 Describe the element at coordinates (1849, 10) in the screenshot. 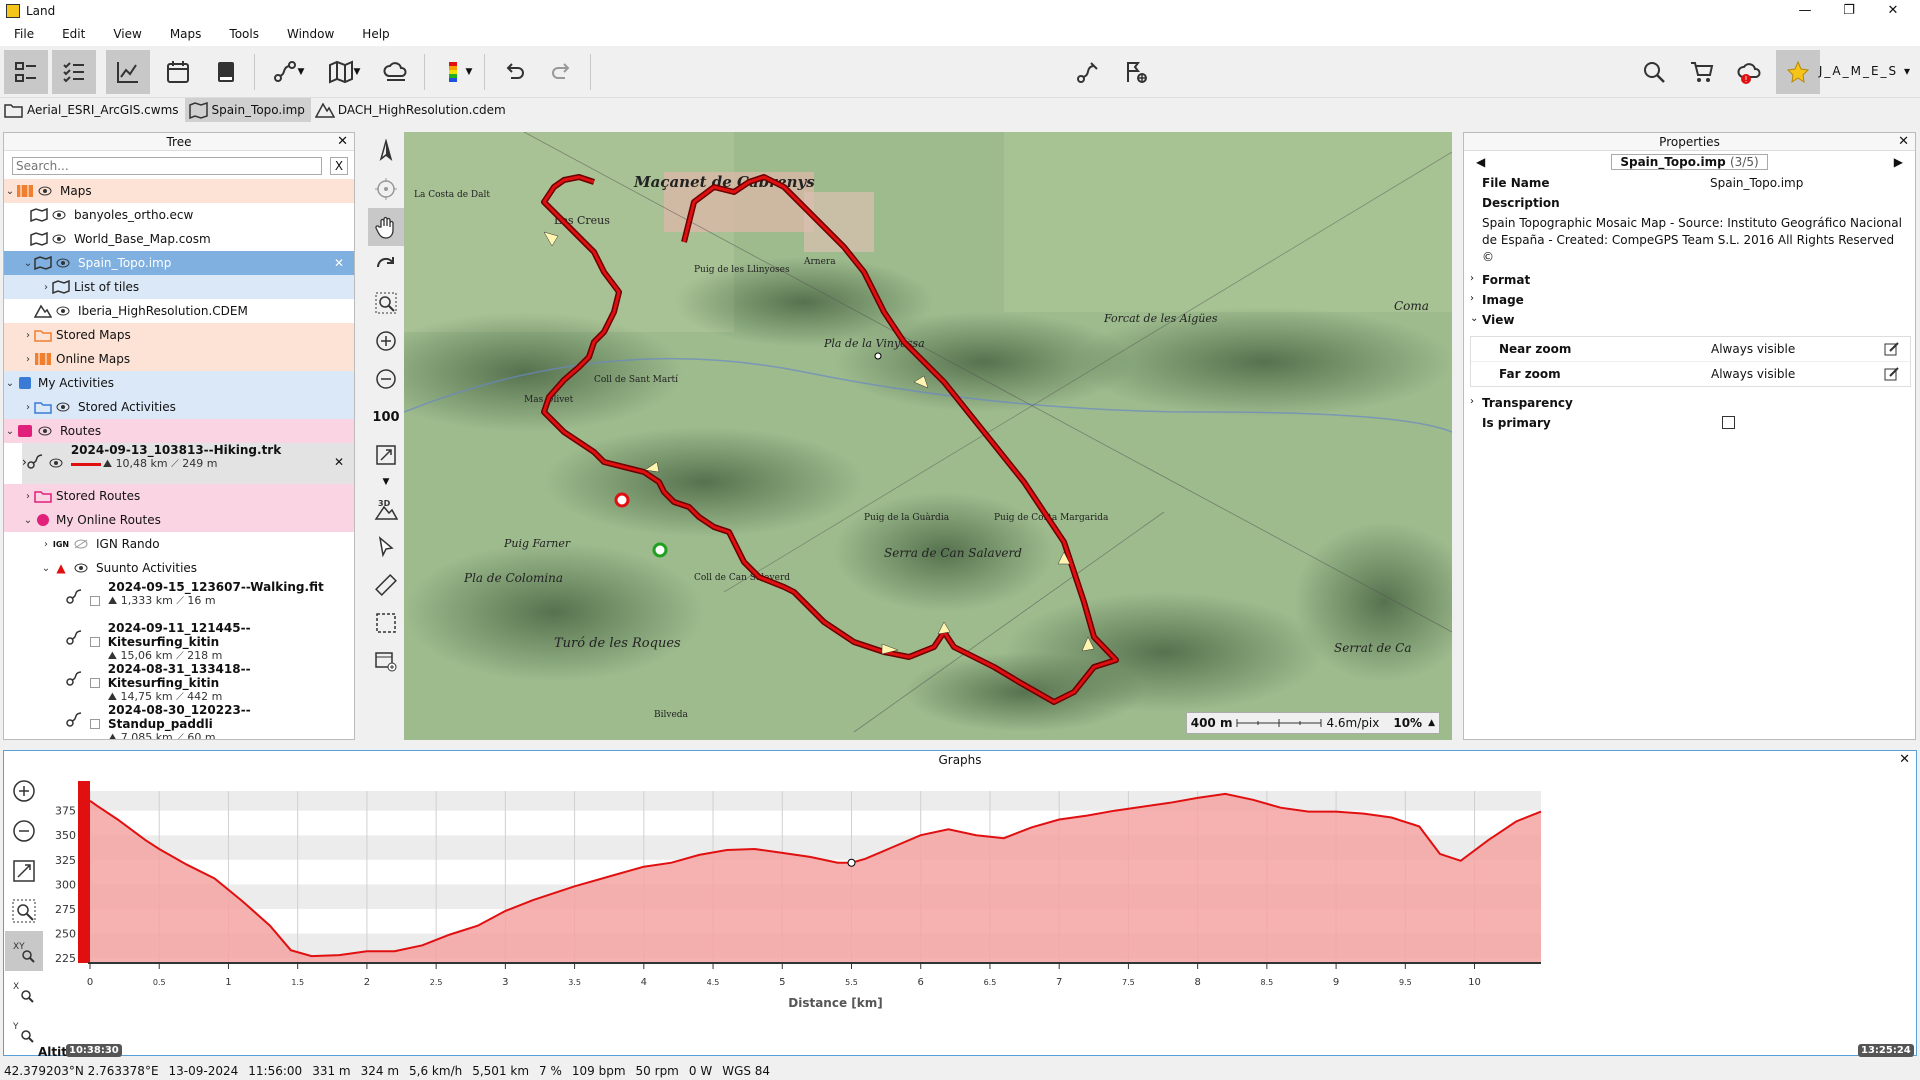

I see `maximize-icon: ❐` at that location.